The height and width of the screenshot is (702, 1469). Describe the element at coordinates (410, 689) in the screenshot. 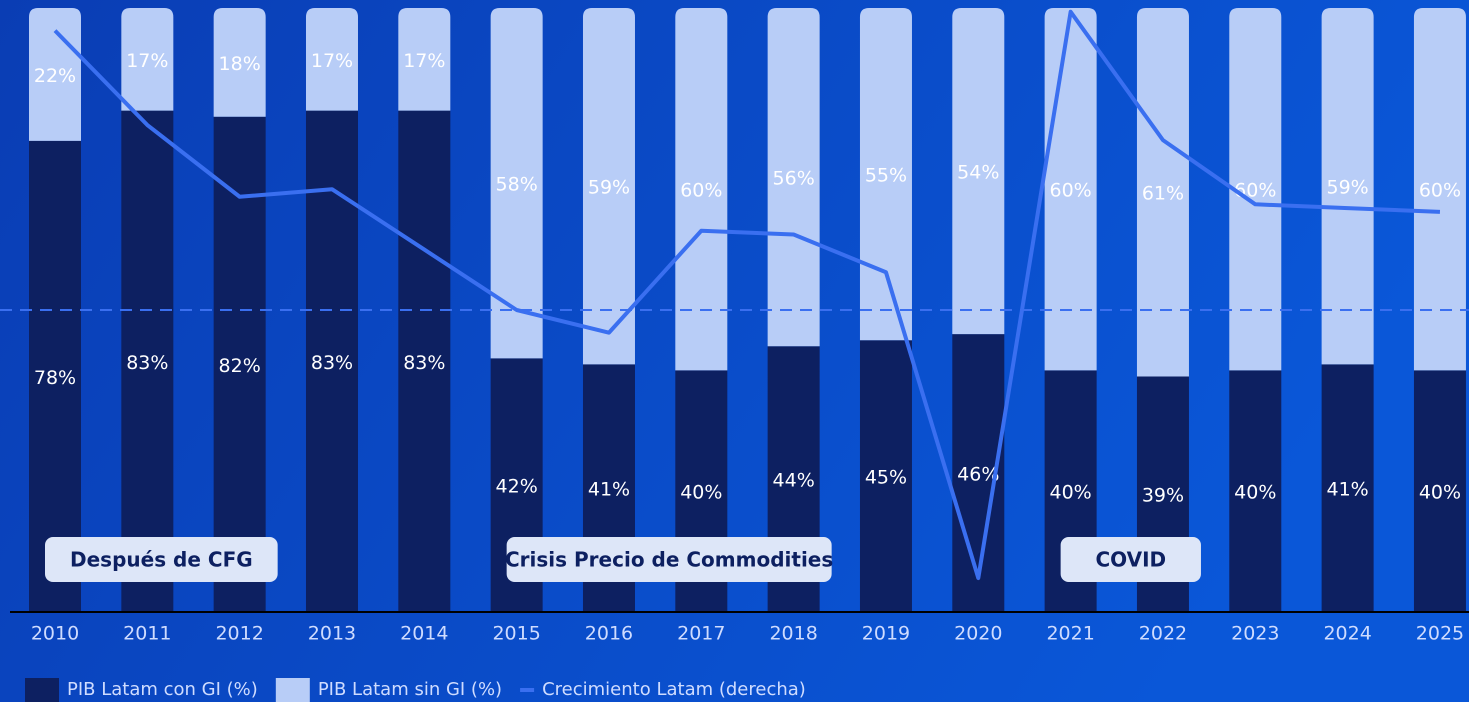

I see `legend-label: PIB Latam sin GI (%)` at that location.